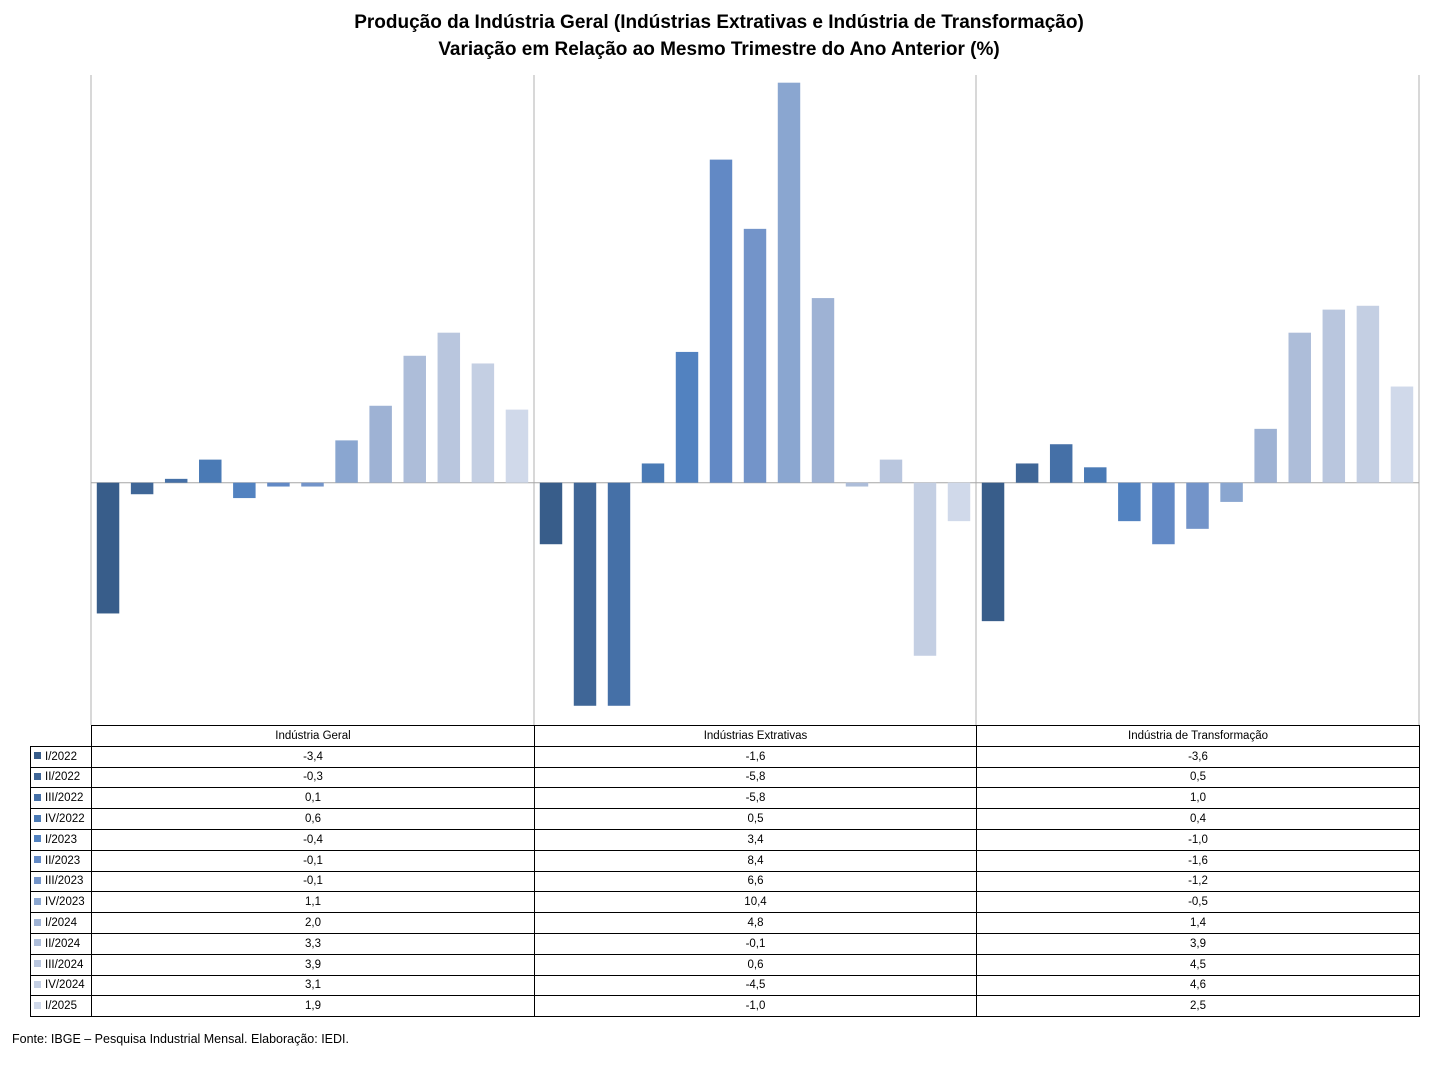 The width and height of the screenshot is (1438, 1076). I want to click on table-row: II/2024 3,3 -0,1 3,9, so click(725, 943).